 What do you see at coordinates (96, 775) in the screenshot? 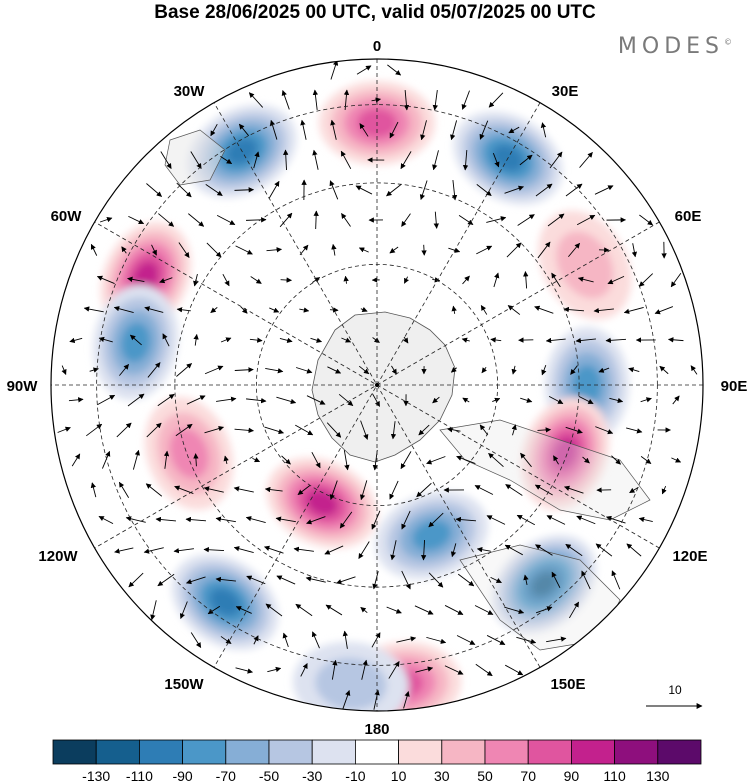
I see `colorbar-tick-label: -130` at bounding box center [96, 775].